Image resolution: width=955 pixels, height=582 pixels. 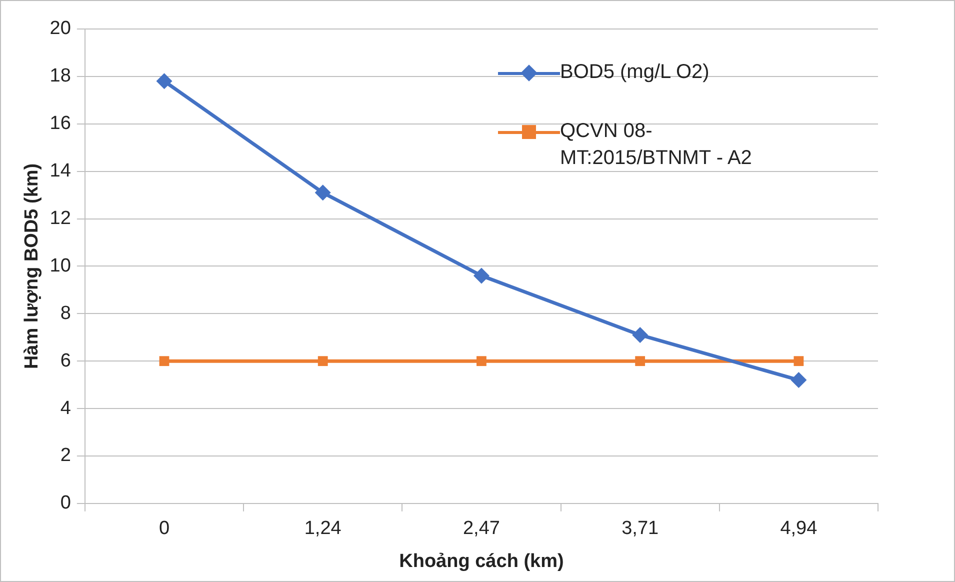 What do you see at coordinates (640, 529) in the screenshot?
I see `x-tick-label: 3,71` at bounding box center [640, 529].